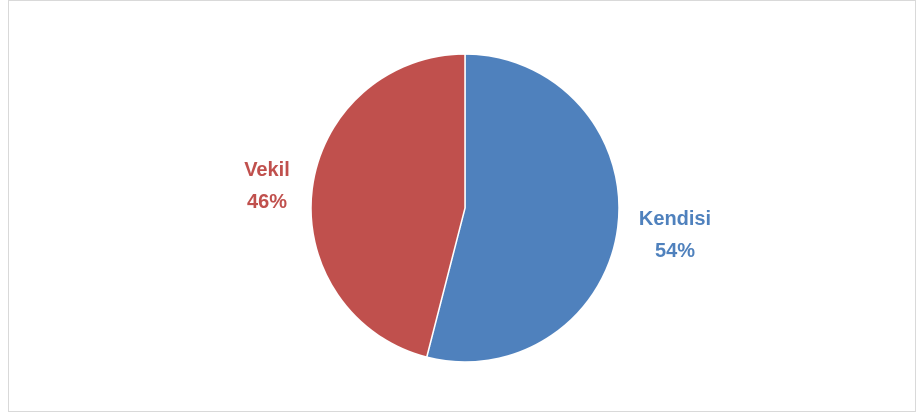 The height and width of the screenshot is (420, 919). I want to click on slice-percent-kendisi: 54%, so click(675, 251).